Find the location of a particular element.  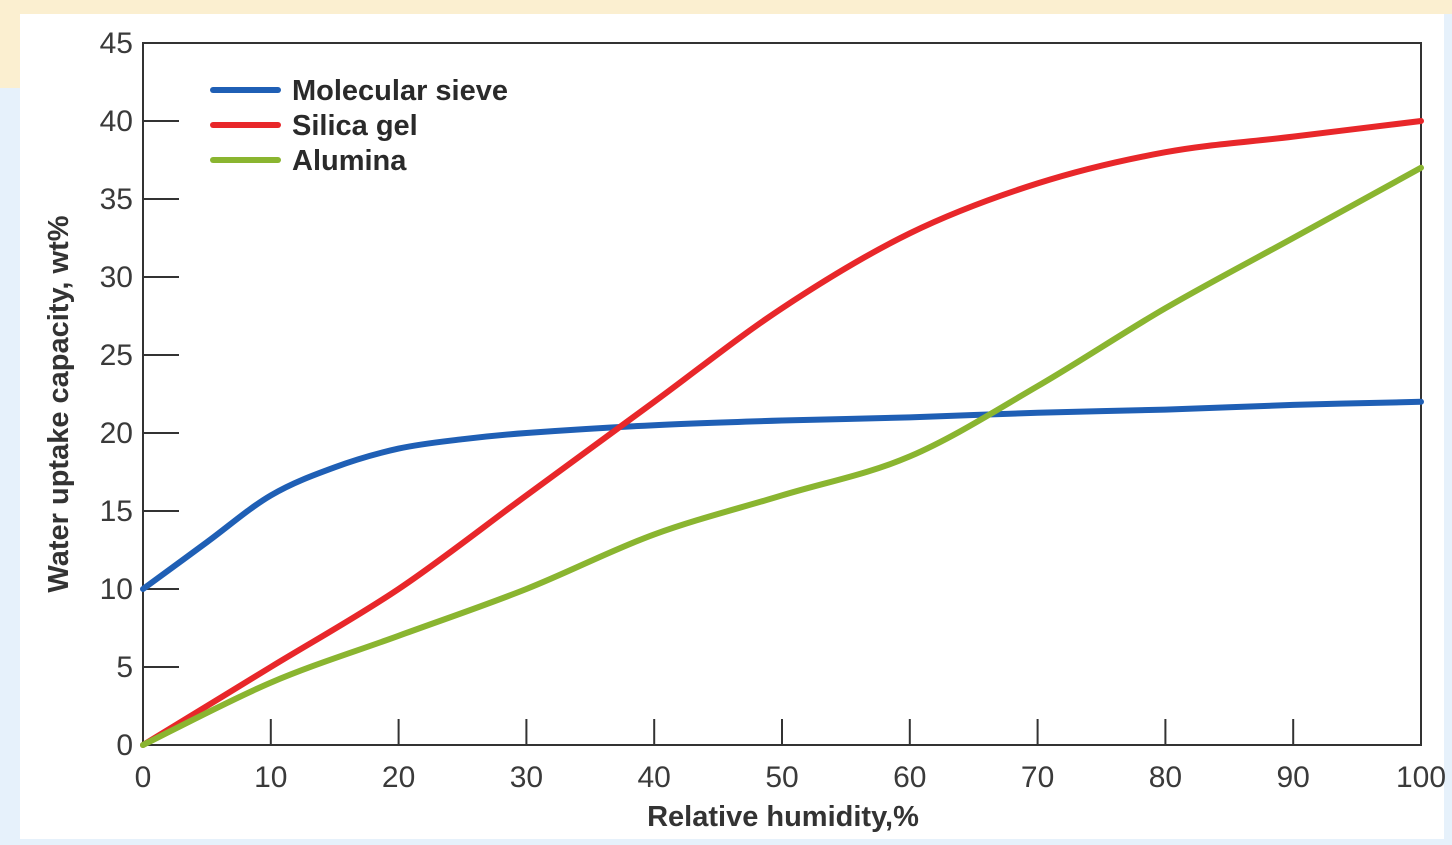

legend-label-silica-gel: Silica gel is located at coordinates (355, 126).